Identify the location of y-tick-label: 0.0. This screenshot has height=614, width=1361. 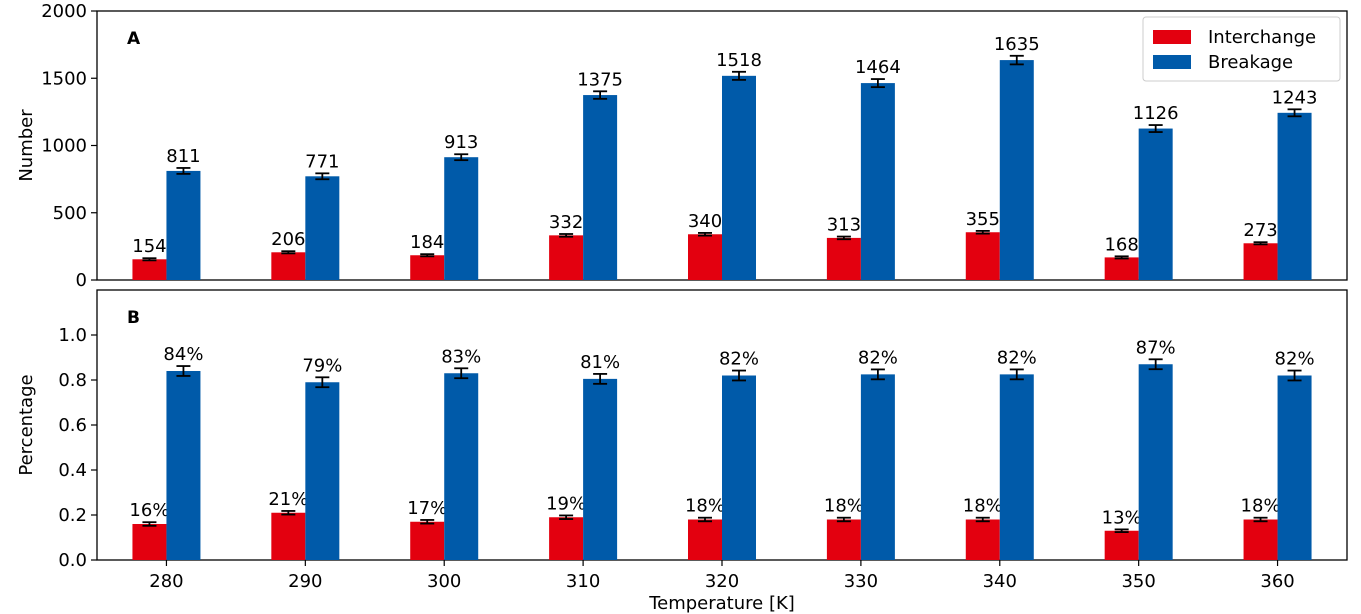
(72, 560).